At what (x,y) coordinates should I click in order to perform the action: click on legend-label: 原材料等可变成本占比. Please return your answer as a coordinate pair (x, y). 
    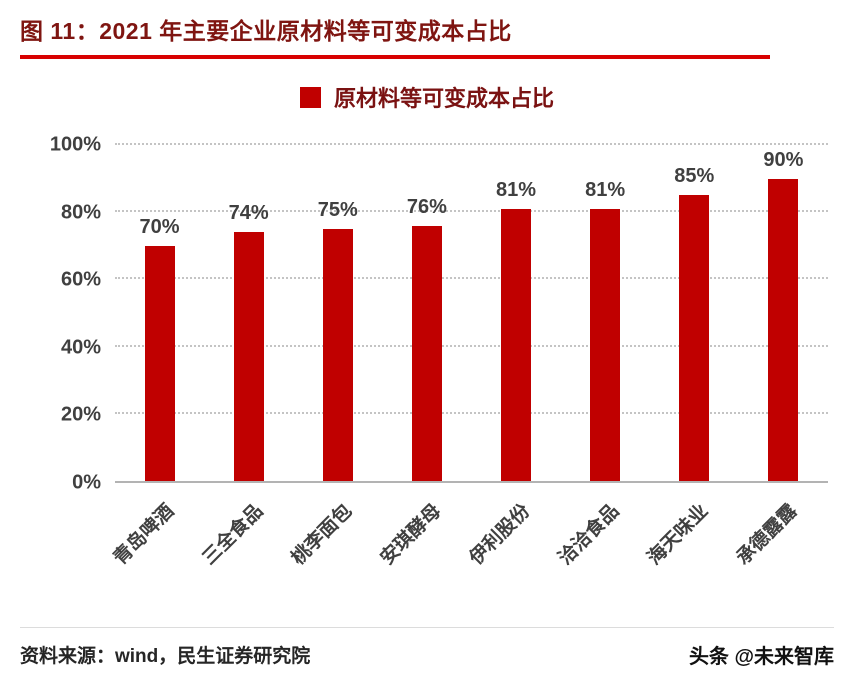
    Looking at the image, I should click on (443, 98).